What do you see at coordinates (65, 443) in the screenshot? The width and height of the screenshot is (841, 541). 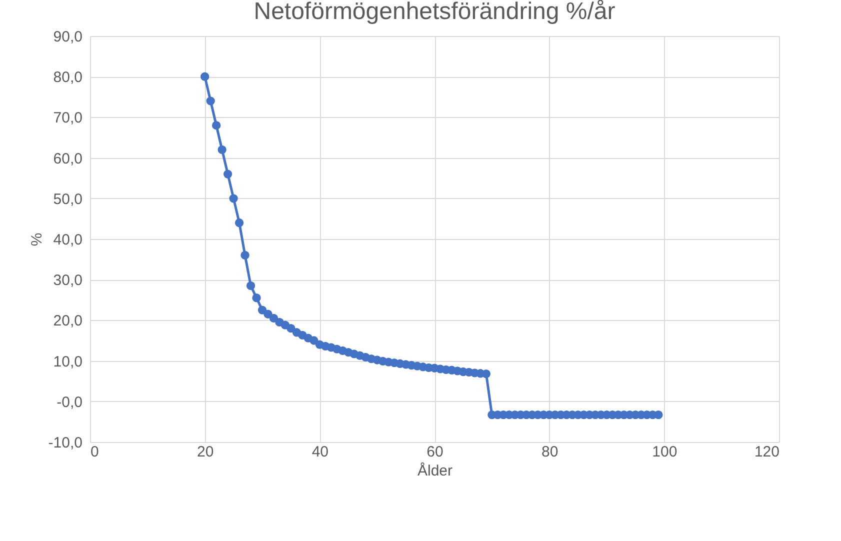 I see `y-tick-label: -10,0` at bounding box center [65, 443].